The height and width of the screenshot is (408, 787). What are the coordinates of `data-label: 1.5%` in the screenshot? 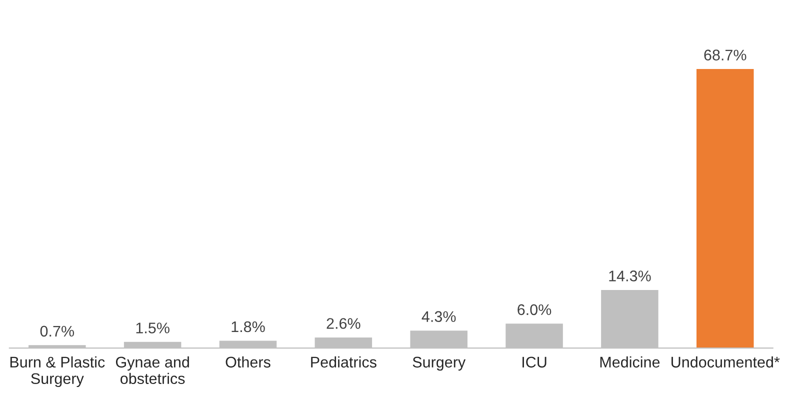 It's located at (153, 328).